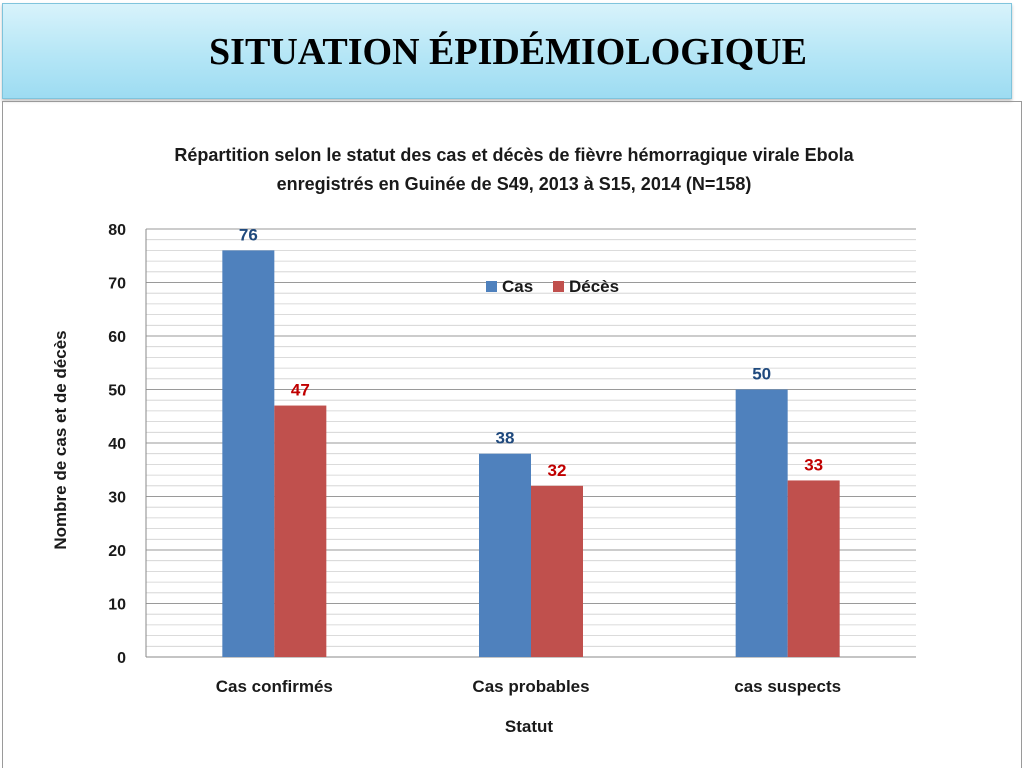 The height and width of the screenshot is (768, 1024). I want to click on x-tick-label: Cas probables, so click(530, 686).